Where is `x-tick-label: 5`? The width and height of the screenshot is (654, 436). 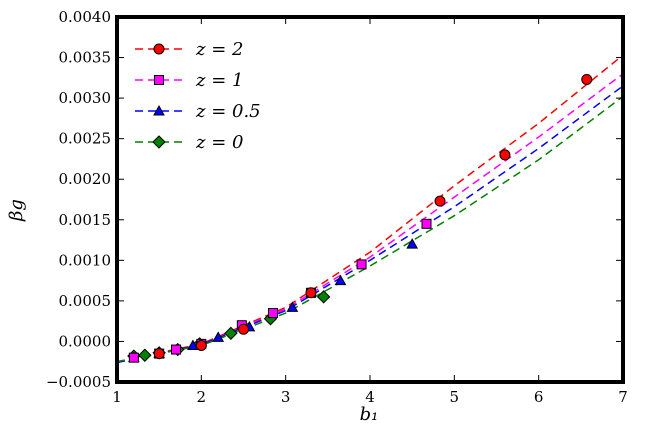
x-tick-label: 5 is located at coordinates (455, 397).